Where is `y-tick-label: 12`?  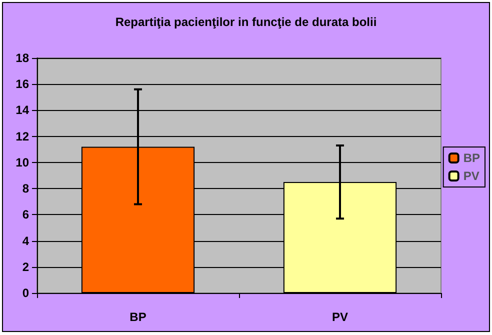 y-tick-label: 12 is located at coordinates (23, 136).